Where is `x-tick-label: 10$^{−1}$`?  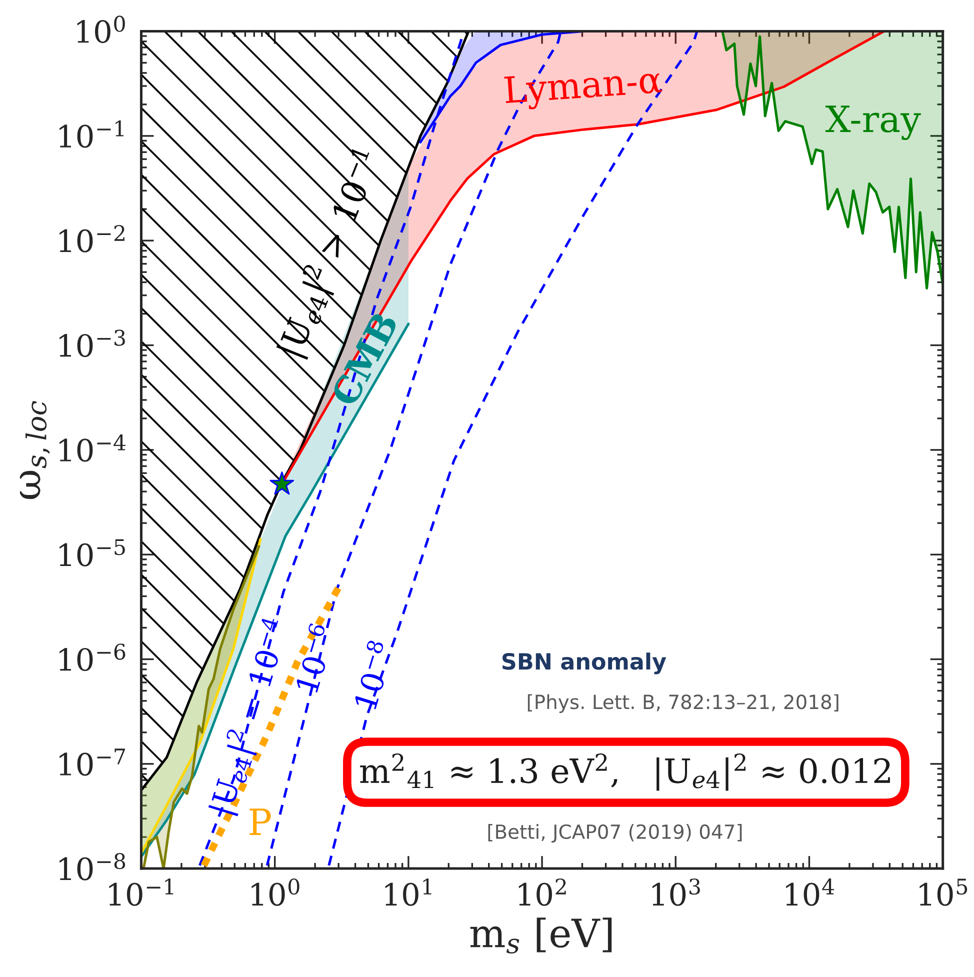 x-tick-label: 10$^{−1}$ is located at coordinates (141, 892).